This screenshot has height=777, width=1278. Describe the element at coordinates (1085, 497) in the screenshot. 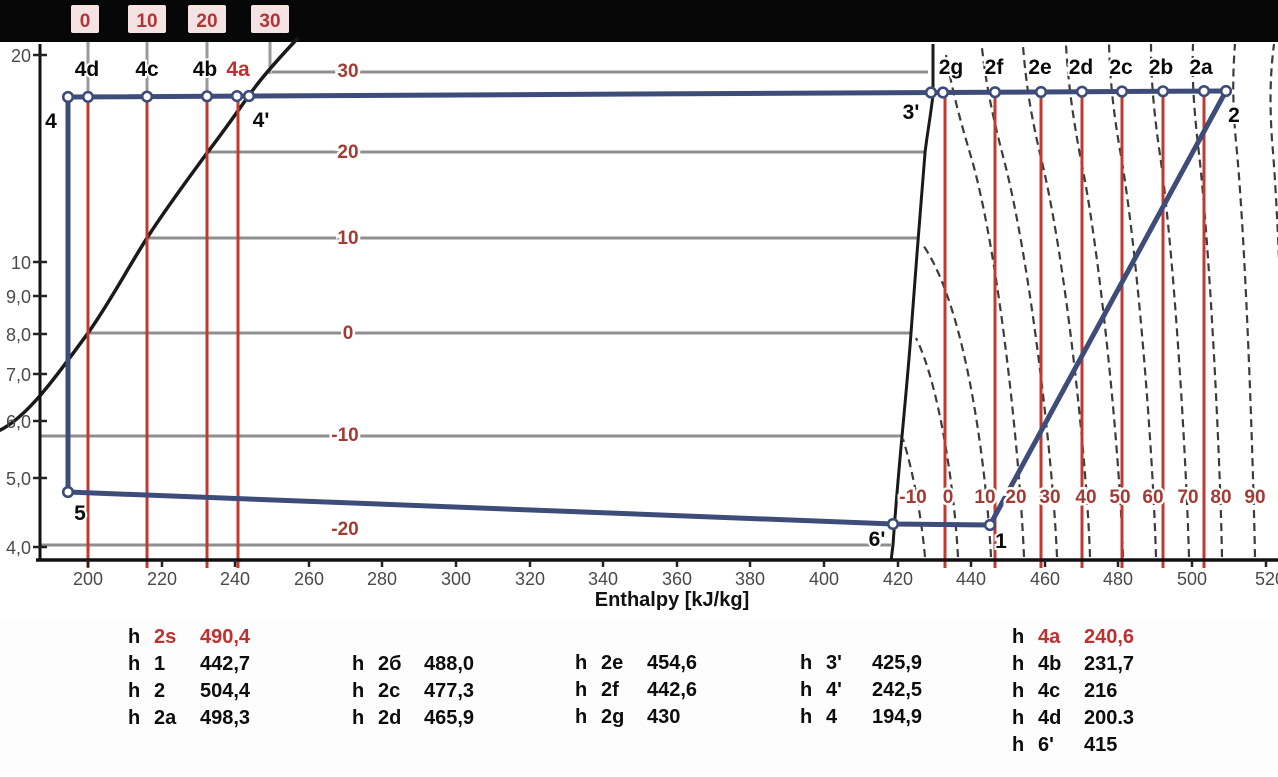

I see `superheat-label-40: 40` at that location.